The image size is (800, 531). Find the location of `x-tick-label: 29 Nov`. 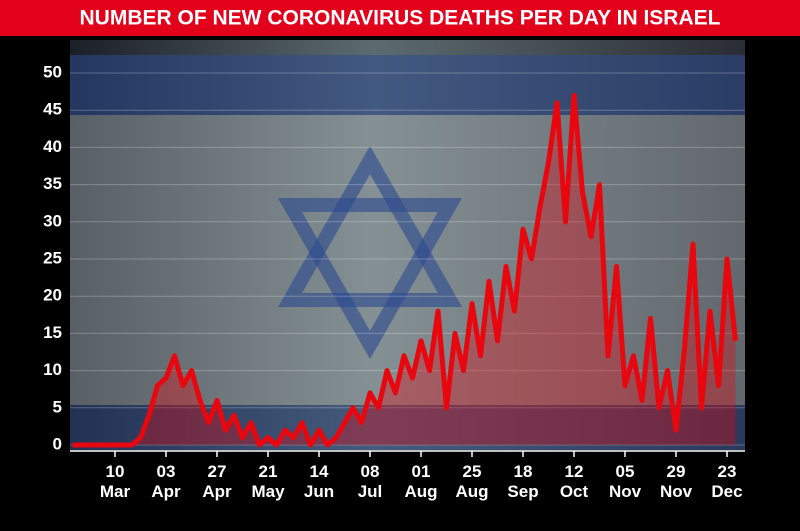

x-tick-label: 29 Nov is located at coordinates (676, 481).